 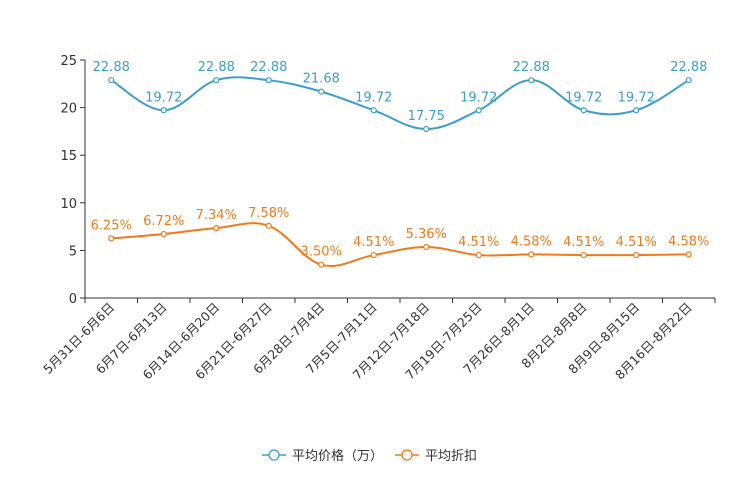 I want to click on legend-label-1: 平均折扣, so click(x=451, y=456).